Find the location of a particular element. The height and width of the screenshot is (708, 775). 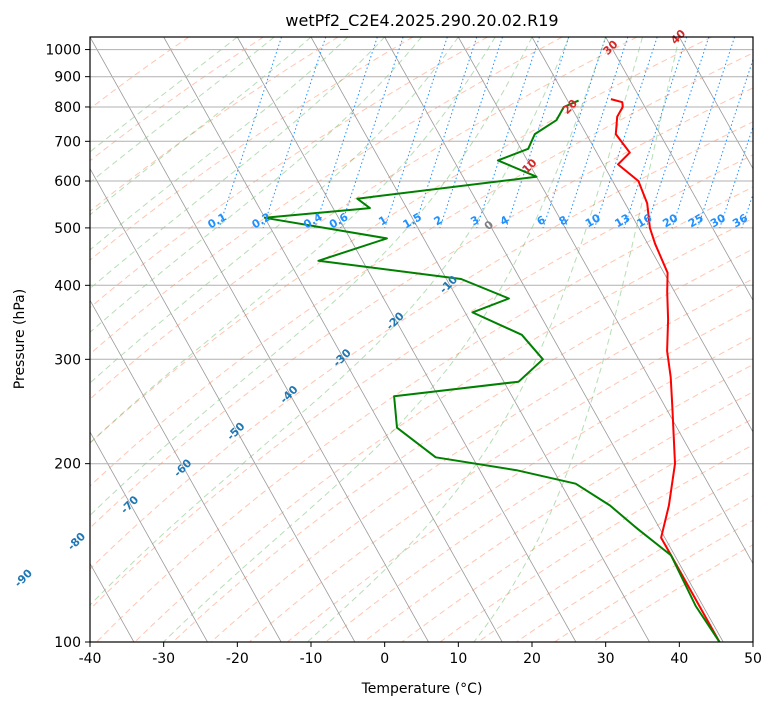

x-tick-label: -20 is located at coordinates (237, 659).